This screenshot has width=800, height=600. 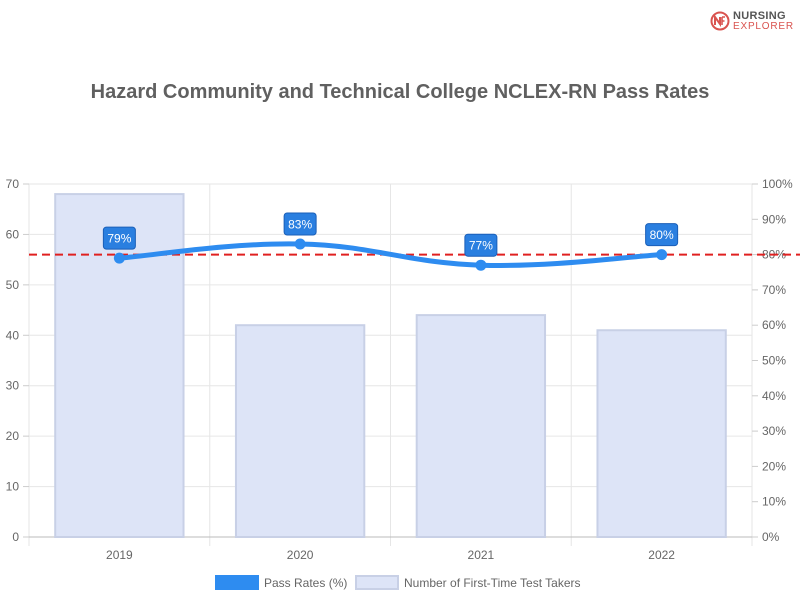 I want to click on right-tick-label: 90%, so click(x=774, y=219).